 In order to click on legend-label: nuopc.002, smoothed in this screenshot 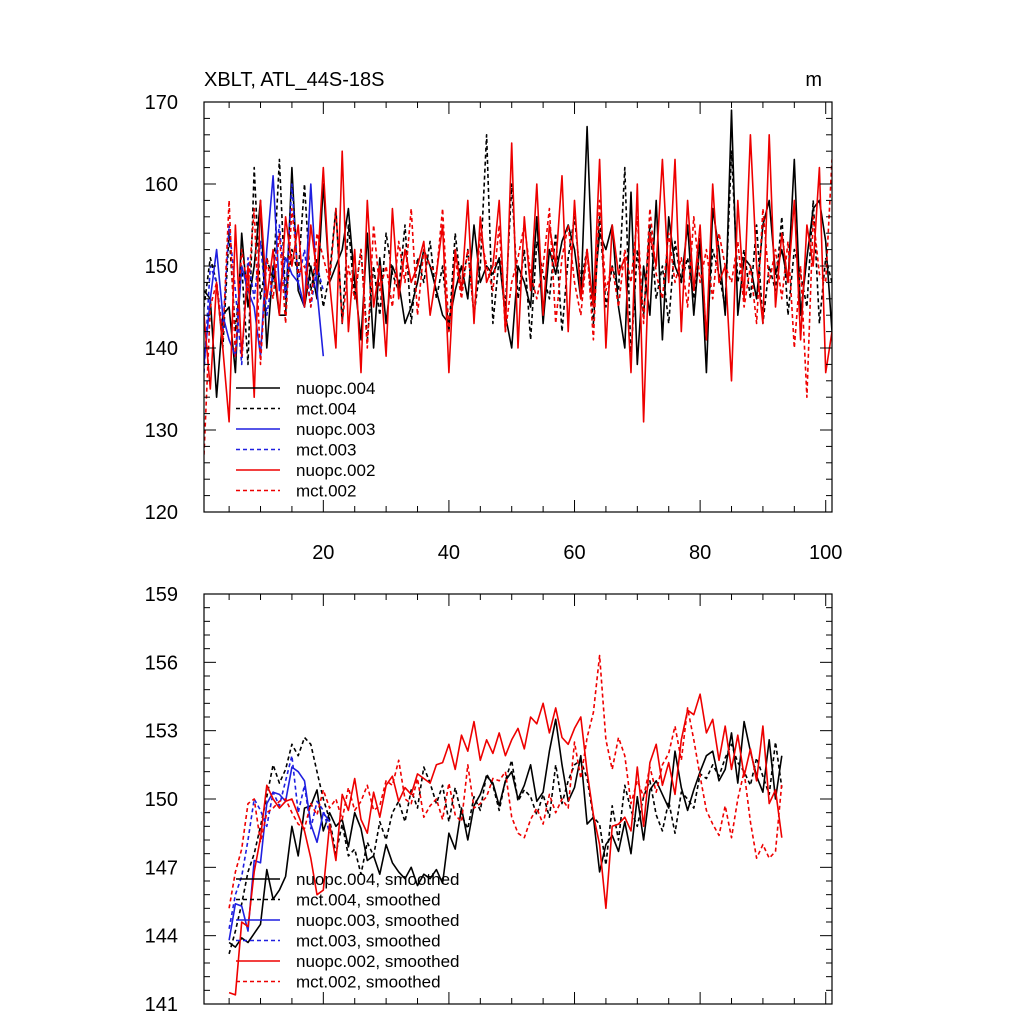, I will do `click(378, 961)`.